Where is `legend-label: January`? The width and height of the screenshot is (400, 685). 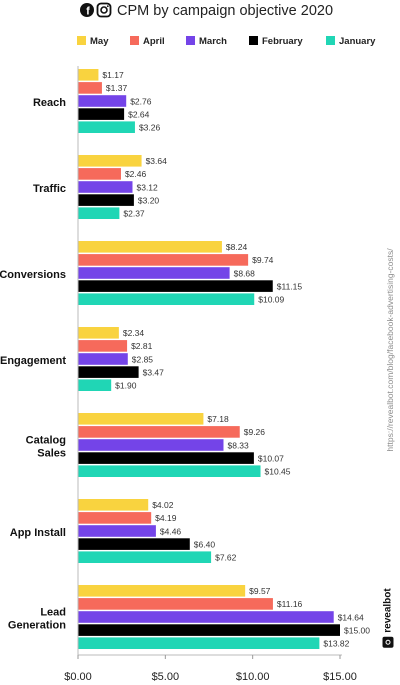
legend-label: January is located at coordinates (357, 41).